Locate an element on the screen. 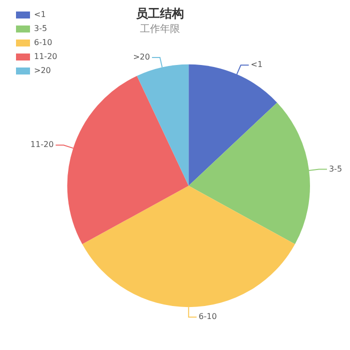 The height and width of the screenshot is (350, 350). slice-label: 11-20 is located at coordinates (42, 145).